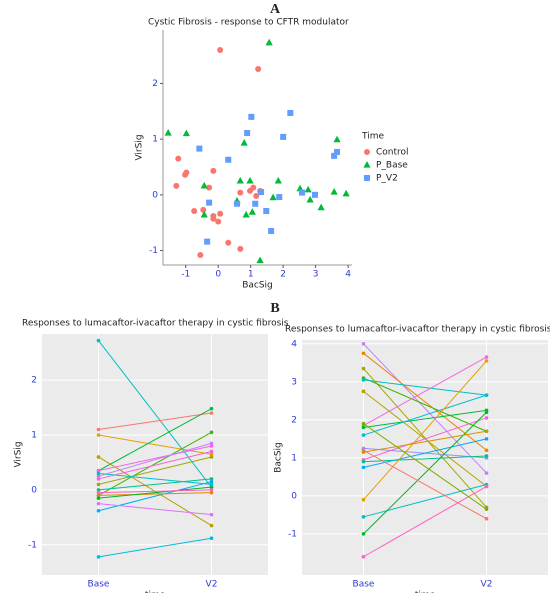 The width and height of the screenshot is (550, 593). Describe the element at coordinates (155, 195) in the screenshot. I see `y-tick-label: 0` at that location.